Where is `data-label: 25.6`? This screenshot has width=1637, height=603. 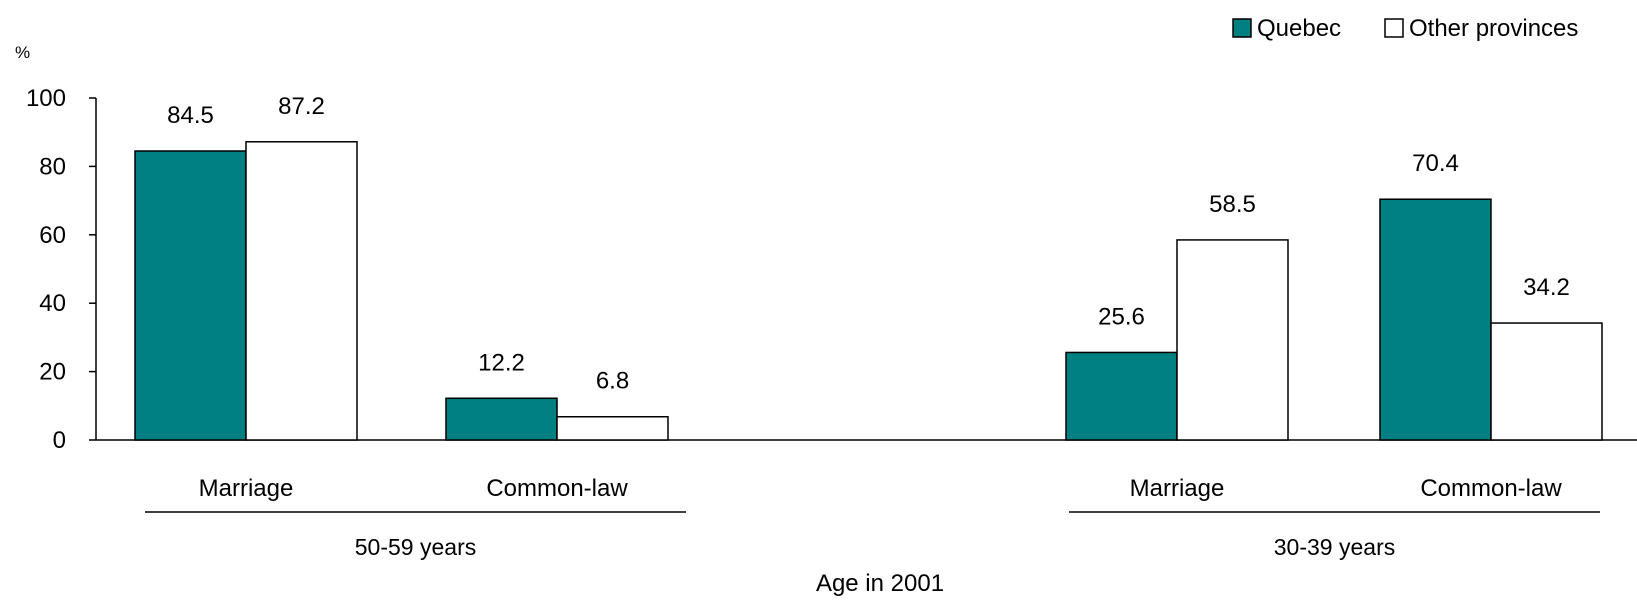
data-label: 25.6 is located at coordinates (1121, 316).